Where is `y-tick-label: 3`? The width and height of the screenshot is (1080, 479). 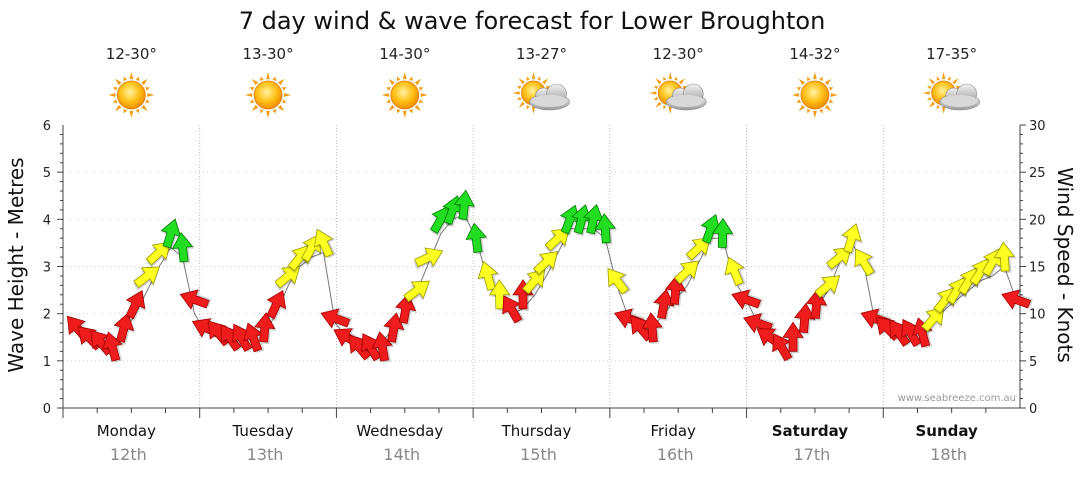
y-tick-label: 3 is located at coordinates (47, 268).